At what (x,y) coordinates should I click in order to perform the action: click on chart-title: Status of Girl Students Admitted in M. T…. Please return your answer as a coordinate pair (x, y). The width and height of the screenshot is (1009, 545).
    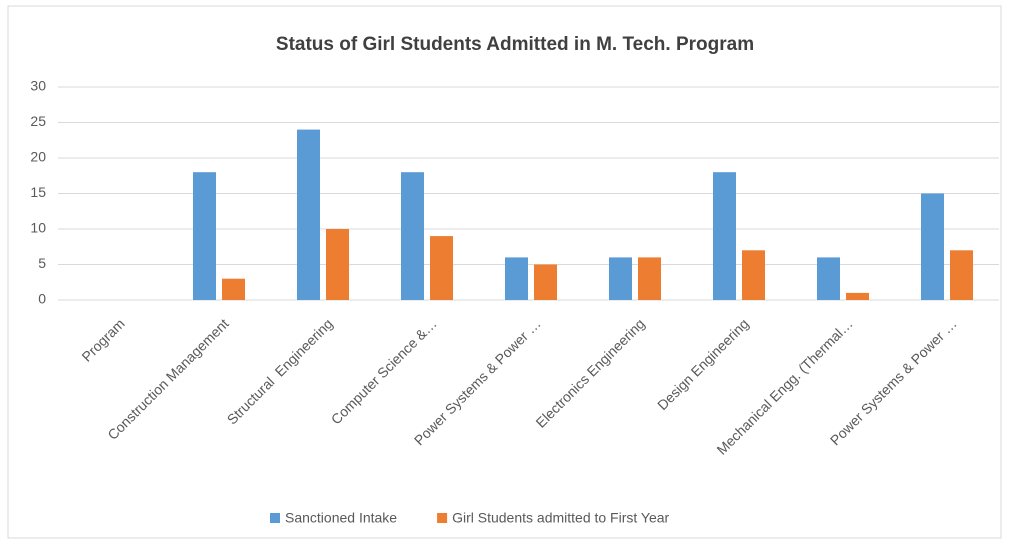
    Looking at the image, I should click on (515, 44).